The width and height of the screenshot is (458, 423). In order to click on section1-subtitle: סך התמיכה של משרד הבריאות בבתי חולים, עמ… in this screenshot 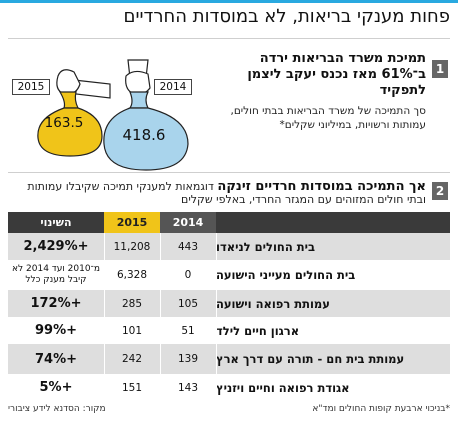, I will do `click(328, 118)`.